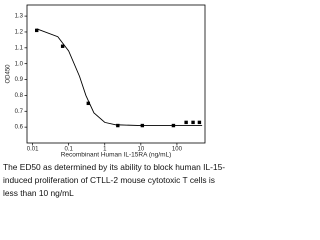  What do you see at coordinates (19, 33) in the screenshot?
I see `y-tick-label: 1.2` at bounding box center [19, 33].